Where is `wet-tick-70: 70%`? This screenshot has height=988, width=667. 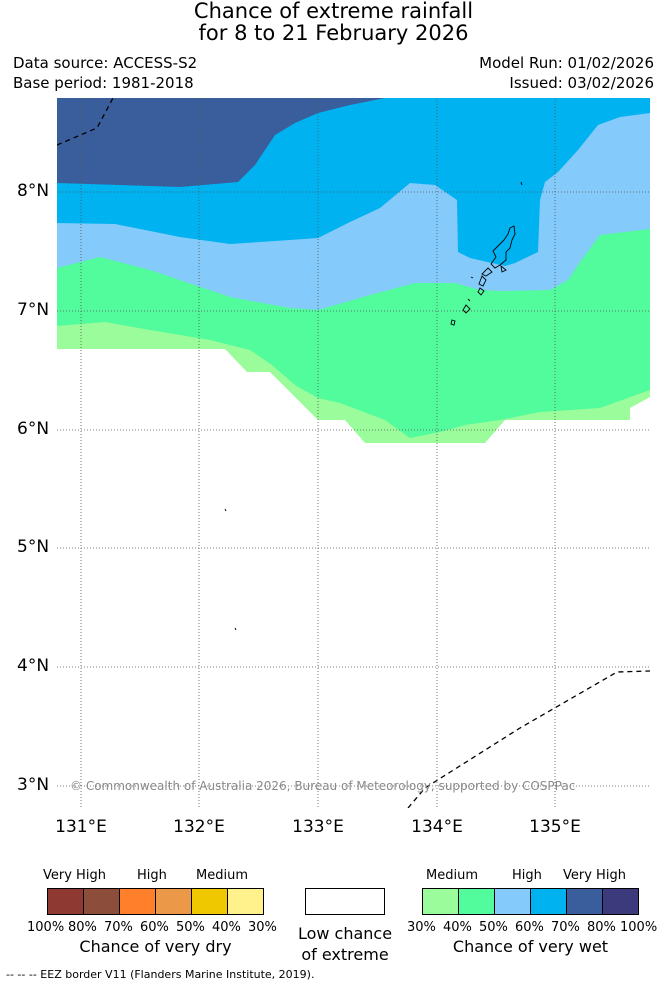
wet-tick-70: 70% is located at coordinates (565, 927).